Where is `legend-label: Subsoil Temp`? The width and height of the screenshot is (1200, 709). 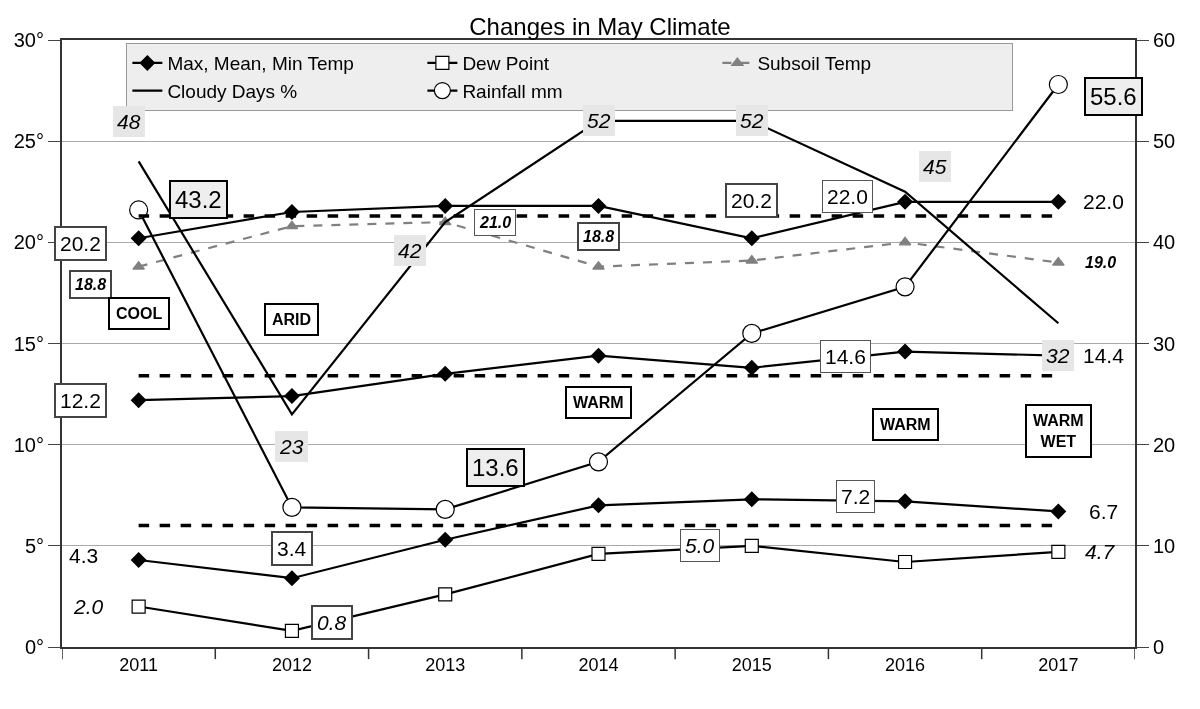 legend-label: Subsoil Temp is located at coordinates (814, 64).